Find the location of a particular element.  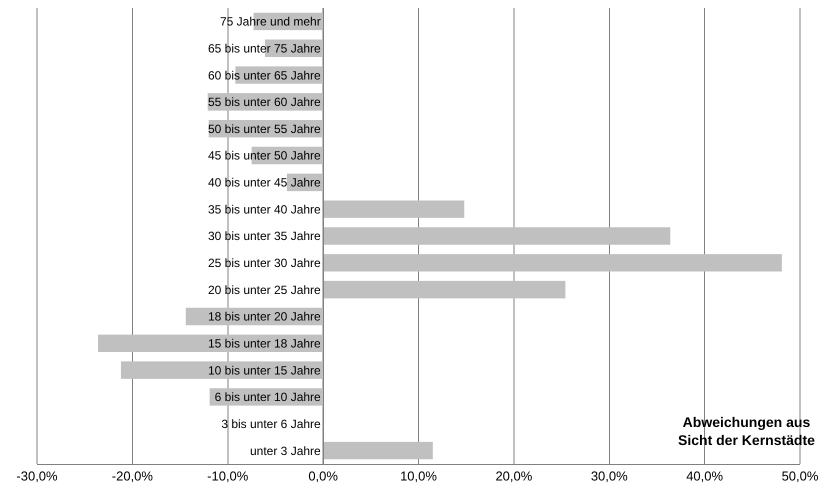

y-tick-label: 10 bis unter 15 Jahre is located at coordinates (265, 370).